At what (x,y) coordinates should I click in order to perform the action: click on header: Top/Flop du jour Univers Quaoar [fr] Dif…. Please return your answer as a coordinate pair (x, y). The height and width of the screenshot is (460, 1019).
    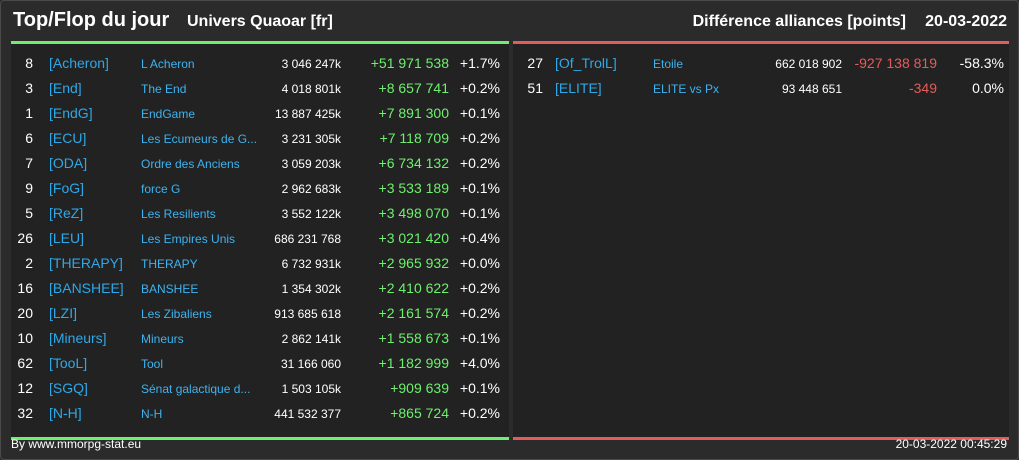
    Looking at the image, I should click on (509, 21).